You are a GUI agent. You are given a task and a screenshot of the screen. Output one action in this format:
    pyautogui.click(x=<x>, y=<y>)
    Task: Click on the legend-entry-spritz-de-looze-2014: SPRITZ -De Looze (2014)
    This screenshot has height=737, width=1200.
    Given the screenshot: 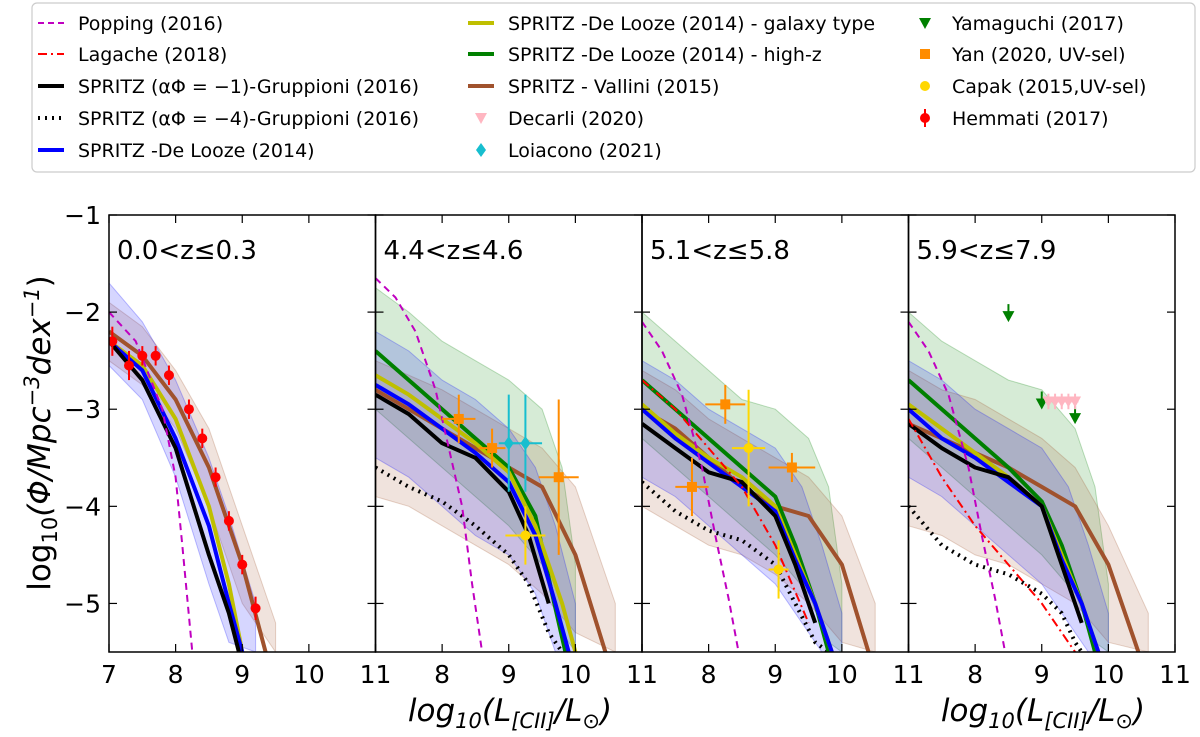 What is the action you would take?
    pyautogui.click(x=176, y=151)
    